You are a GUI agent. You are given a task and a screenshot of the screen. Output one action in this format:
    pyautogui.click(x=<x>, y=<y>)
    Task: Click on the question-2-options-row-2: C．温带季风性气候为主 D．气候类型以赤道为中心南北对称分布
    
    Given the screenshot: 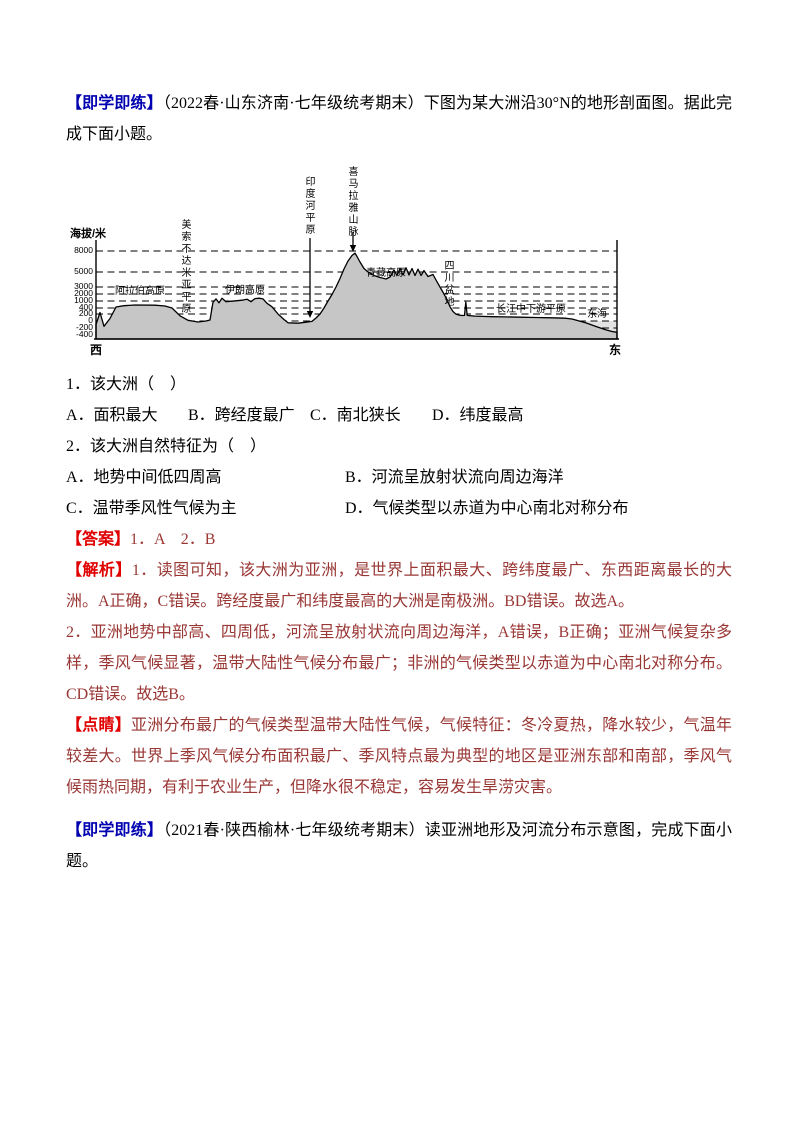 What is the action you would take?
    pyautogui.click(x=399, y=508)
    